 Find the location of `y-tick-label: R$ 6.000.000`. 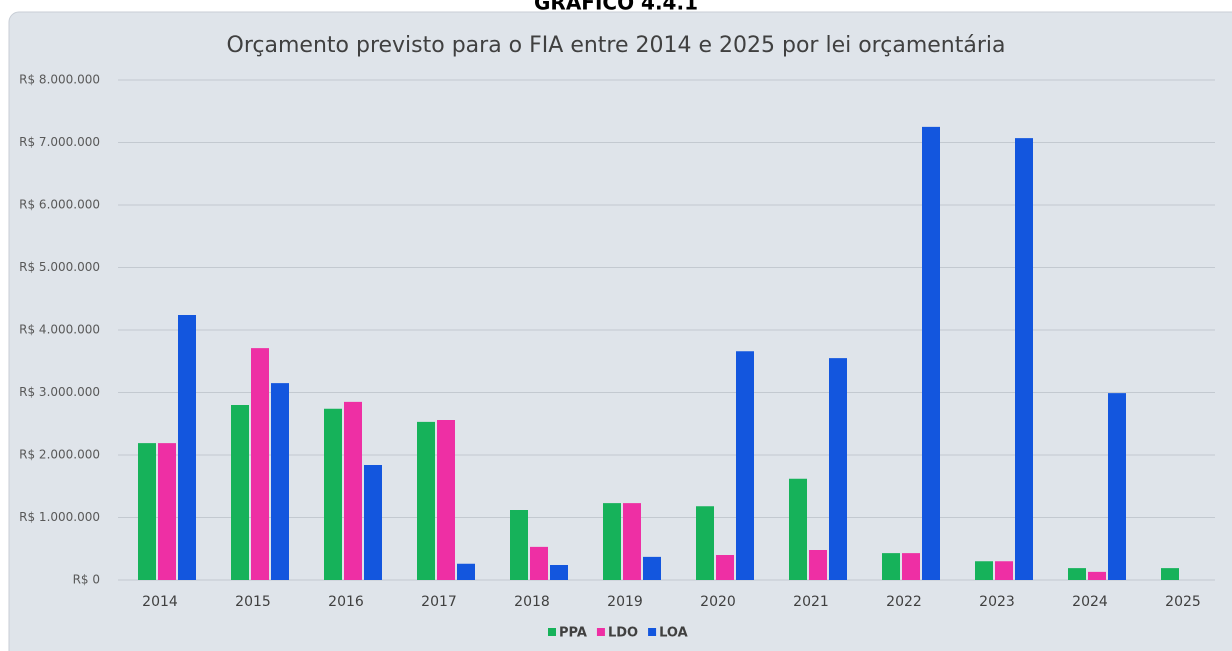

y-tick-label: R$ 6.000.000 is located at coordinates (59, 205).